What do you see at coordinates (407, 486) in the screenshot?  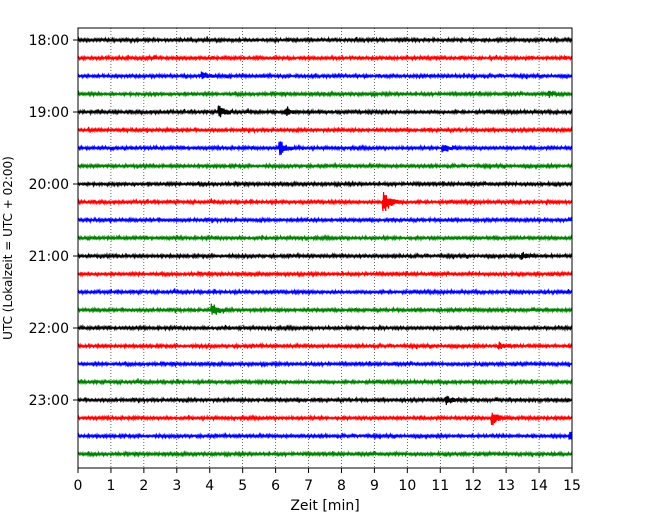 I see `x-tick-label: 10` at bounding box center [407, 486].